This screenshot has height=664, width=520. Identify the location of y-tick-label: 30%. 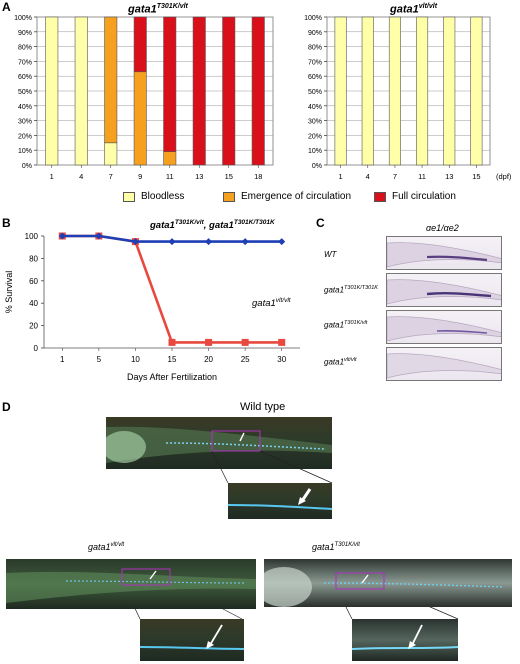
(25, 122).